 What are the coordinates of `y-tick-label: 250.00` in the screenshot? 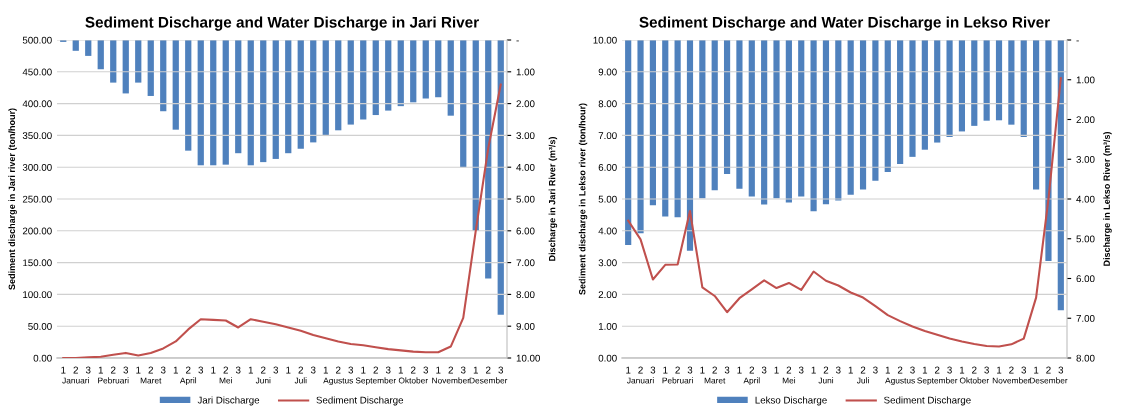 It's located at (37, 199).